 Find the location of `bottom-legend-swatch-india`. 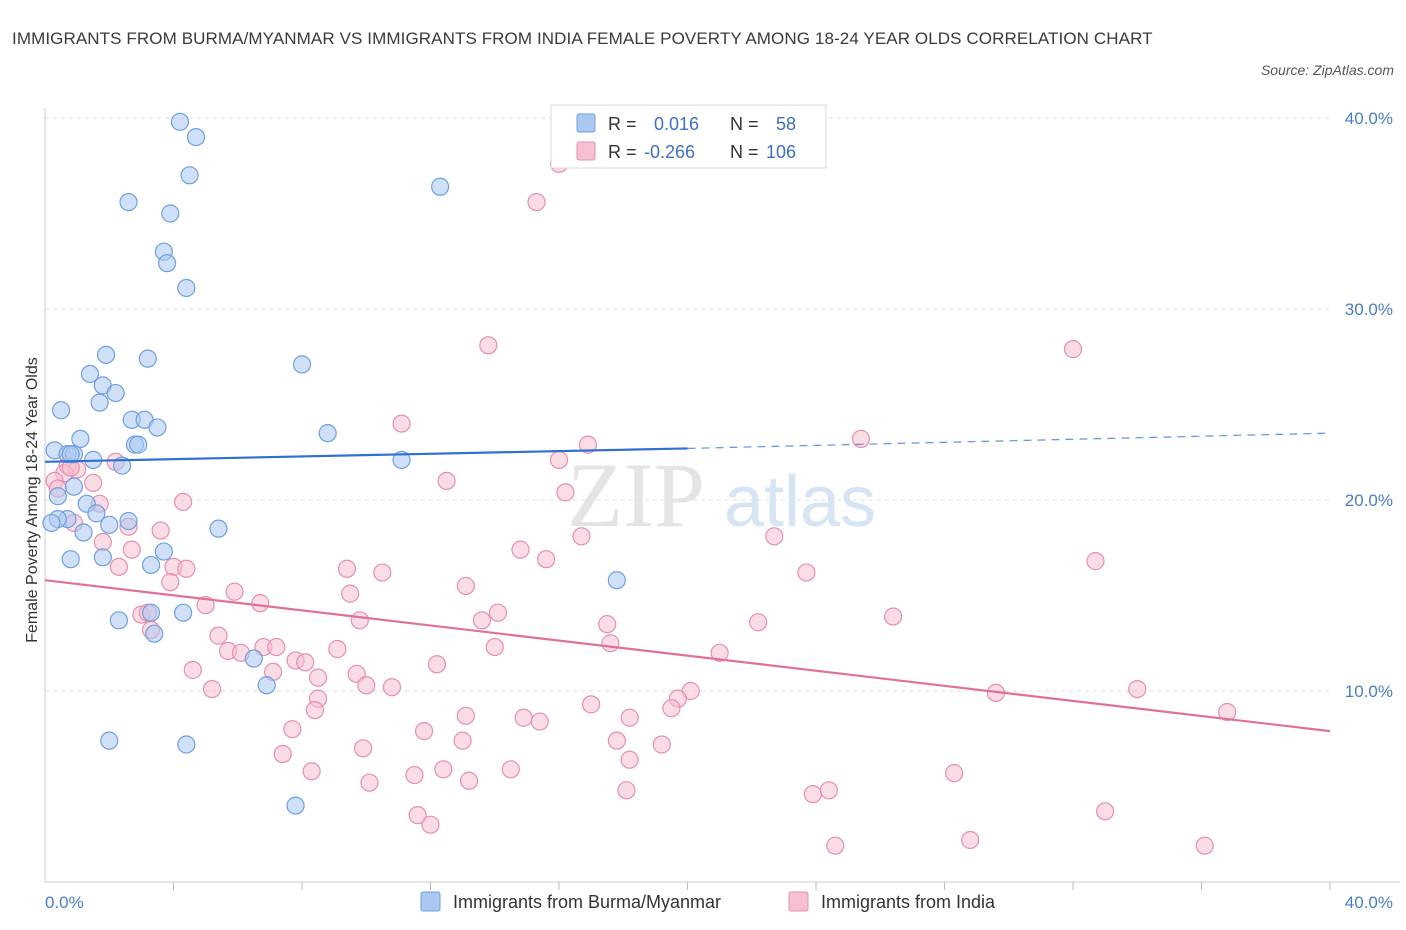

bottom-legend-swatch-india is located at coordinates (798, 901).